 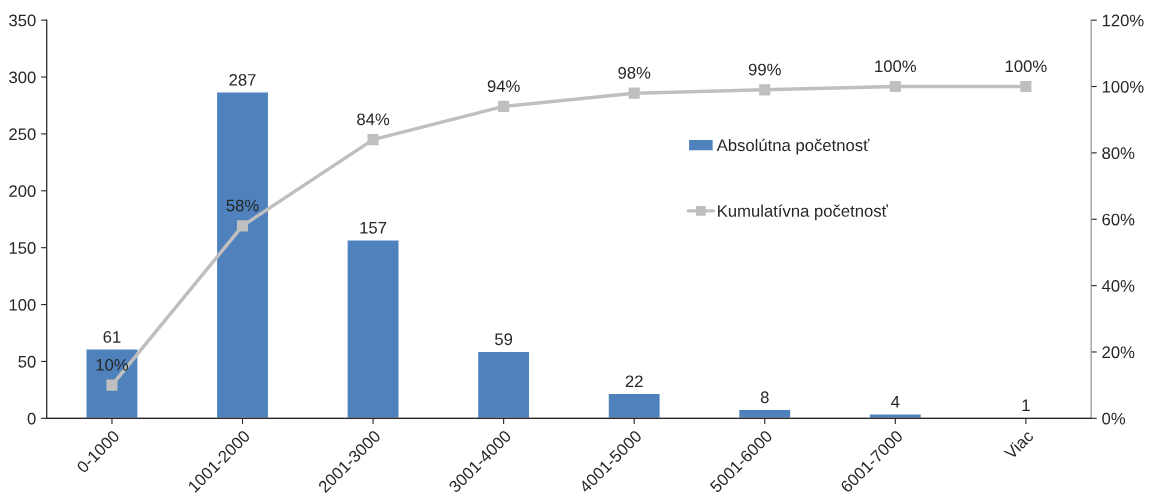 What do you see at coordinates (242, 79) in the screenshot?
I see `data-label: 287` at bounding box center [242, 79].